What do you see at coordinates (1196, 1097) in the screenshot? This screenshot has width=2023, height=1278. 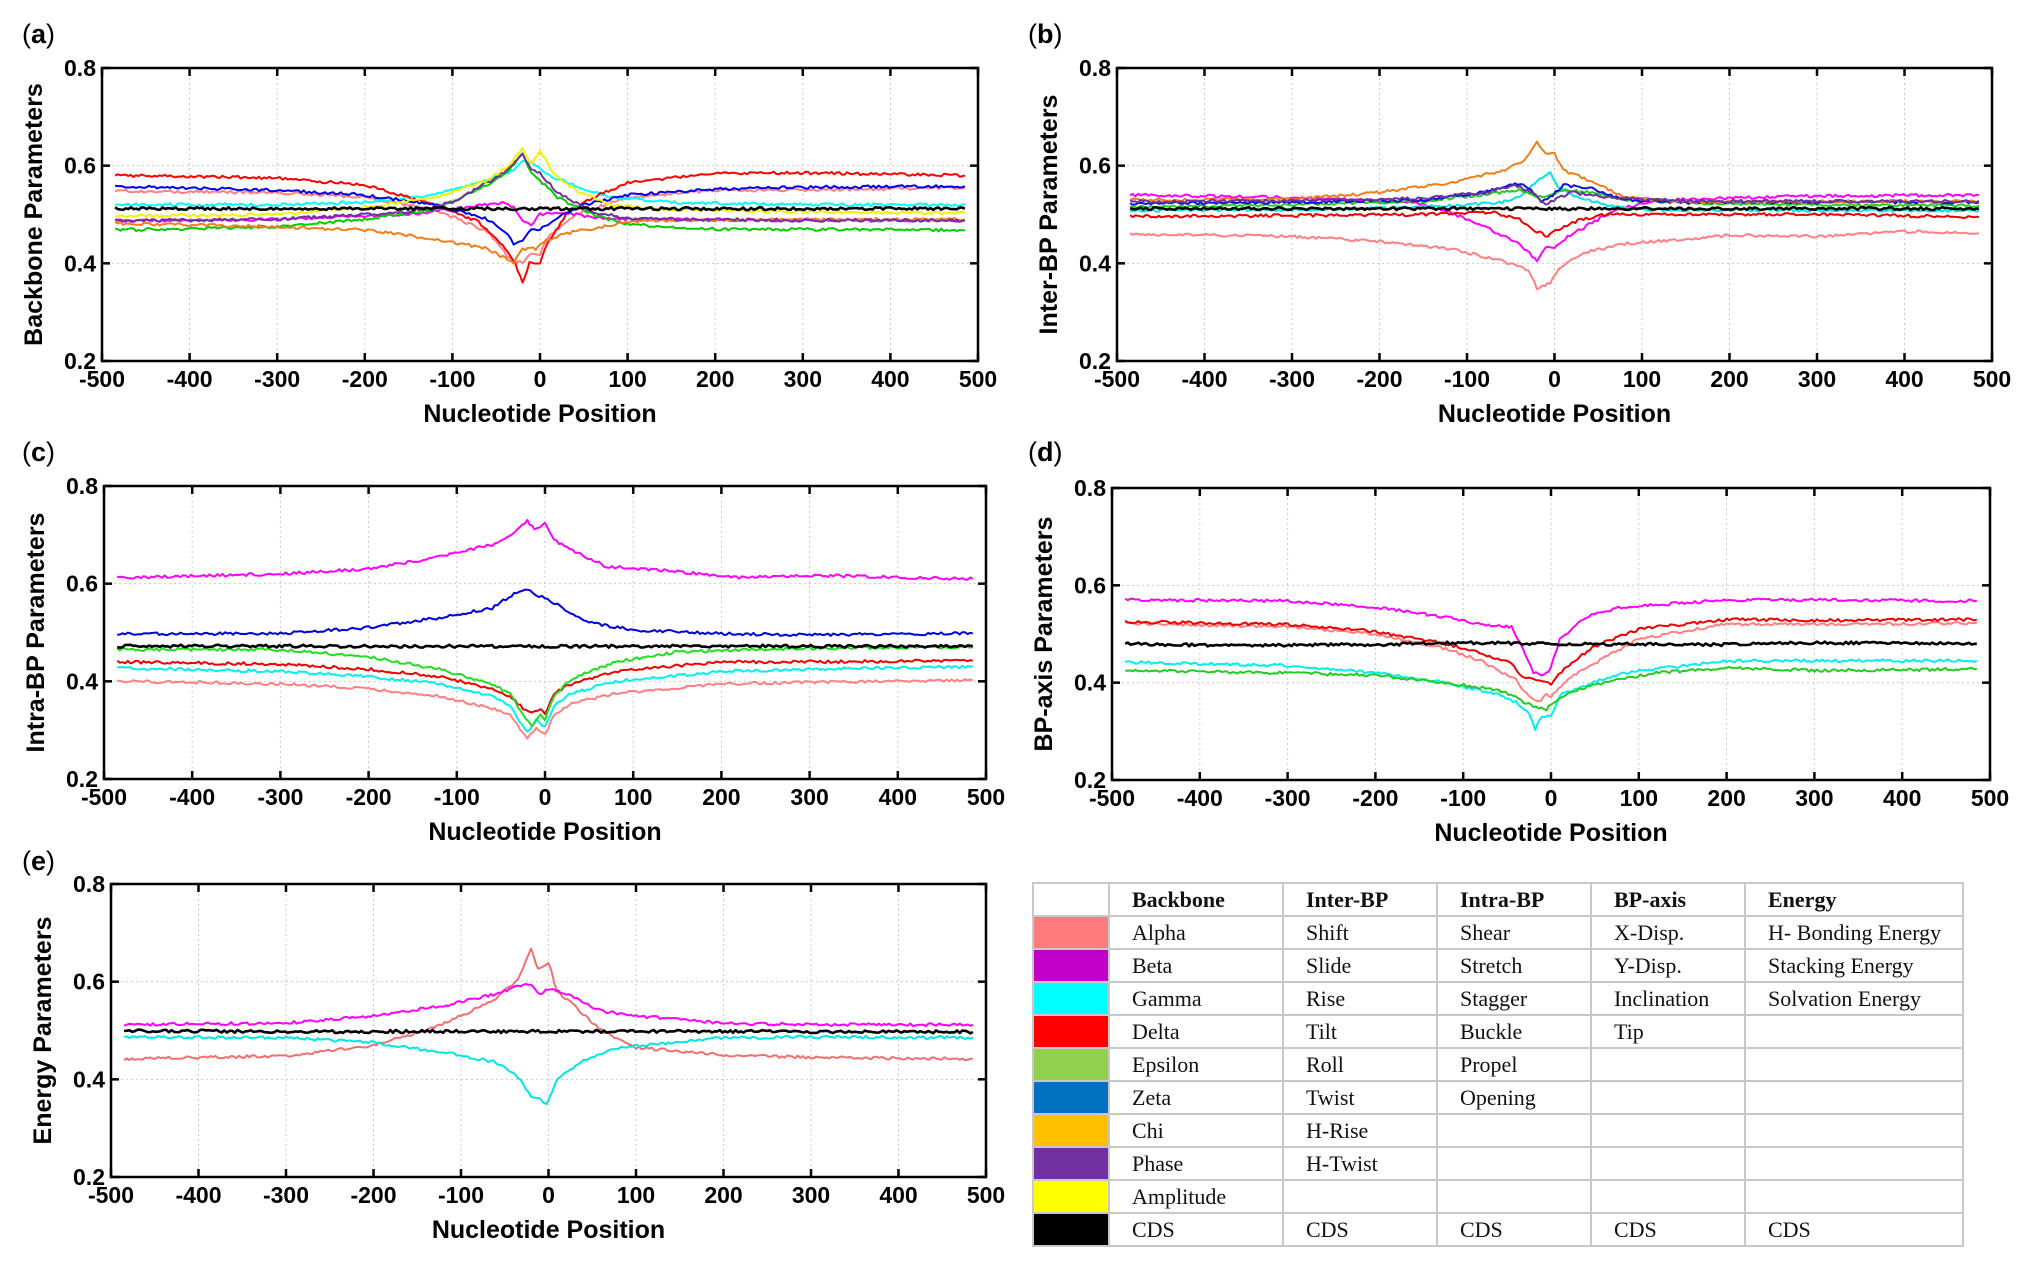 I see `legend-cell: Zeta` at bounding box center [1196, 1097].